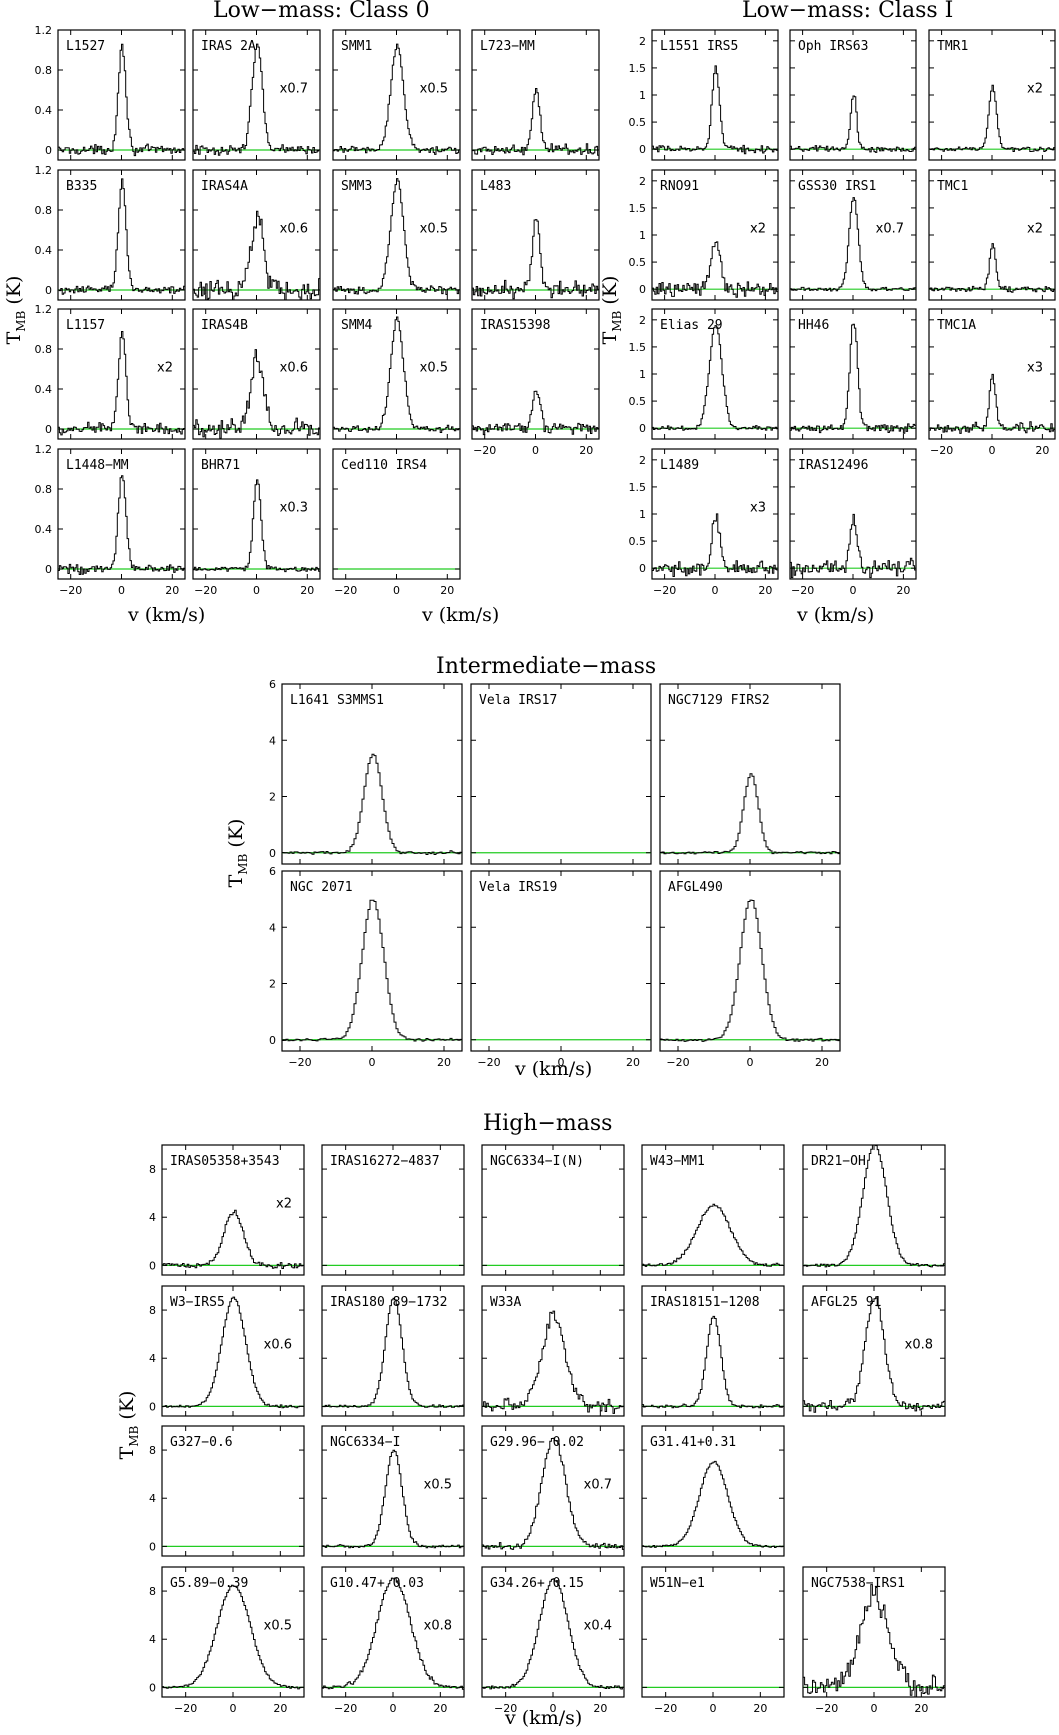 This screenshot has height=1735, width=1059. I want to click on spectrum-panel: NGC7129 FIRS2, so click(750, 774).